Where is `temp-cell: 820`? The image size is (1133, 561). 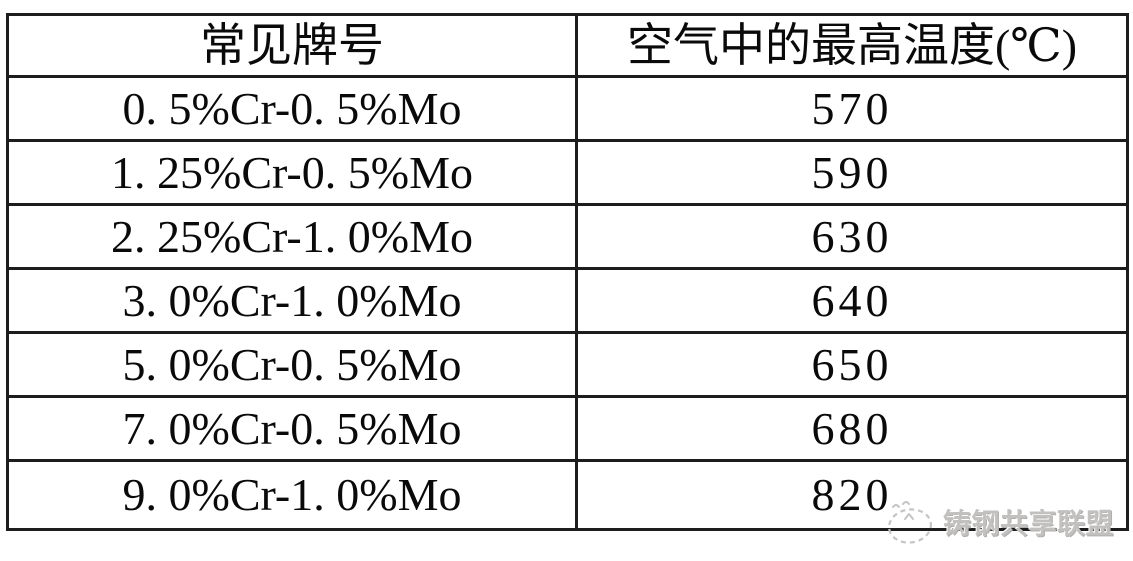
temp-cell: 820 is located at coordinates (852, 495).